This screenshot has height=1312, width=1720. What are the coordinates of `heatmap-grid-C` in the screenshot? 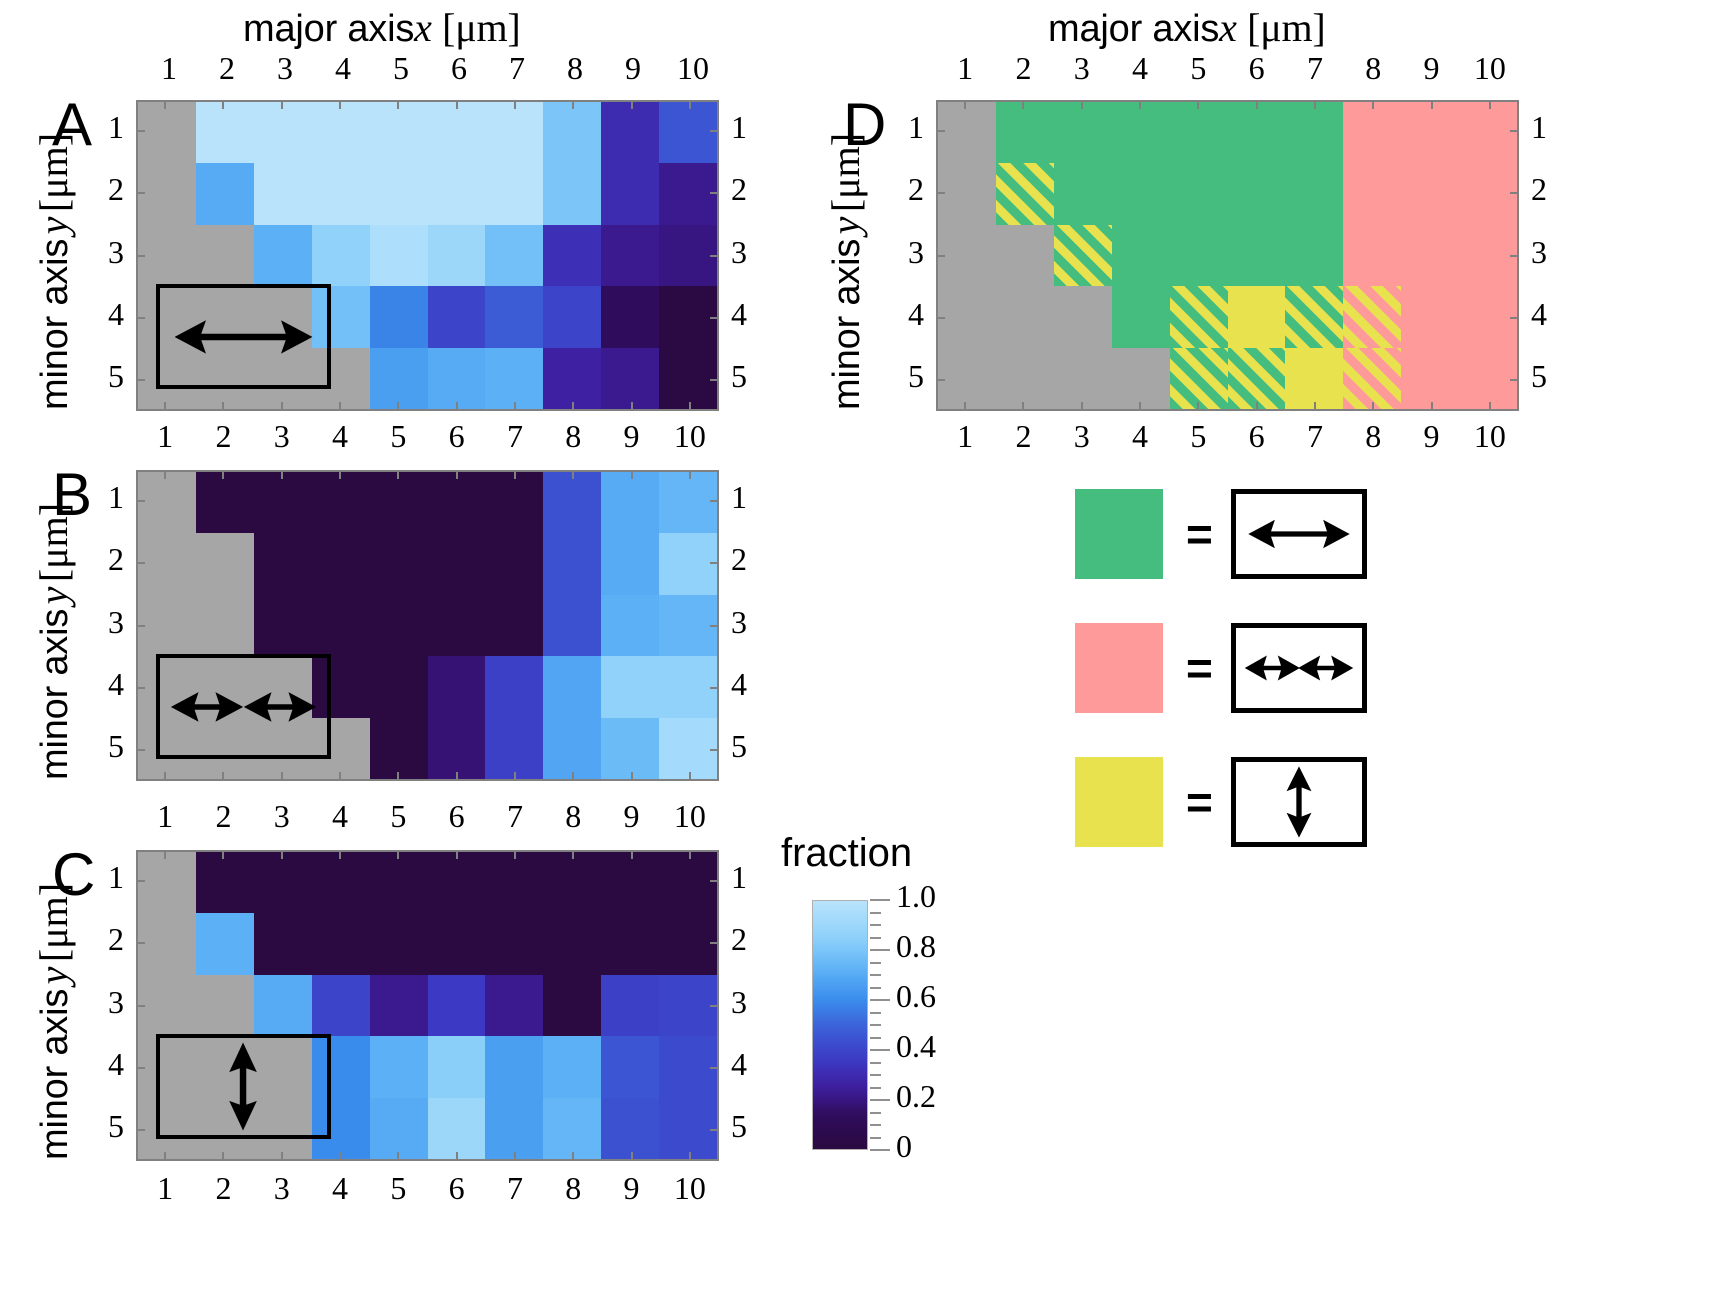 It's located at (427, 1005).